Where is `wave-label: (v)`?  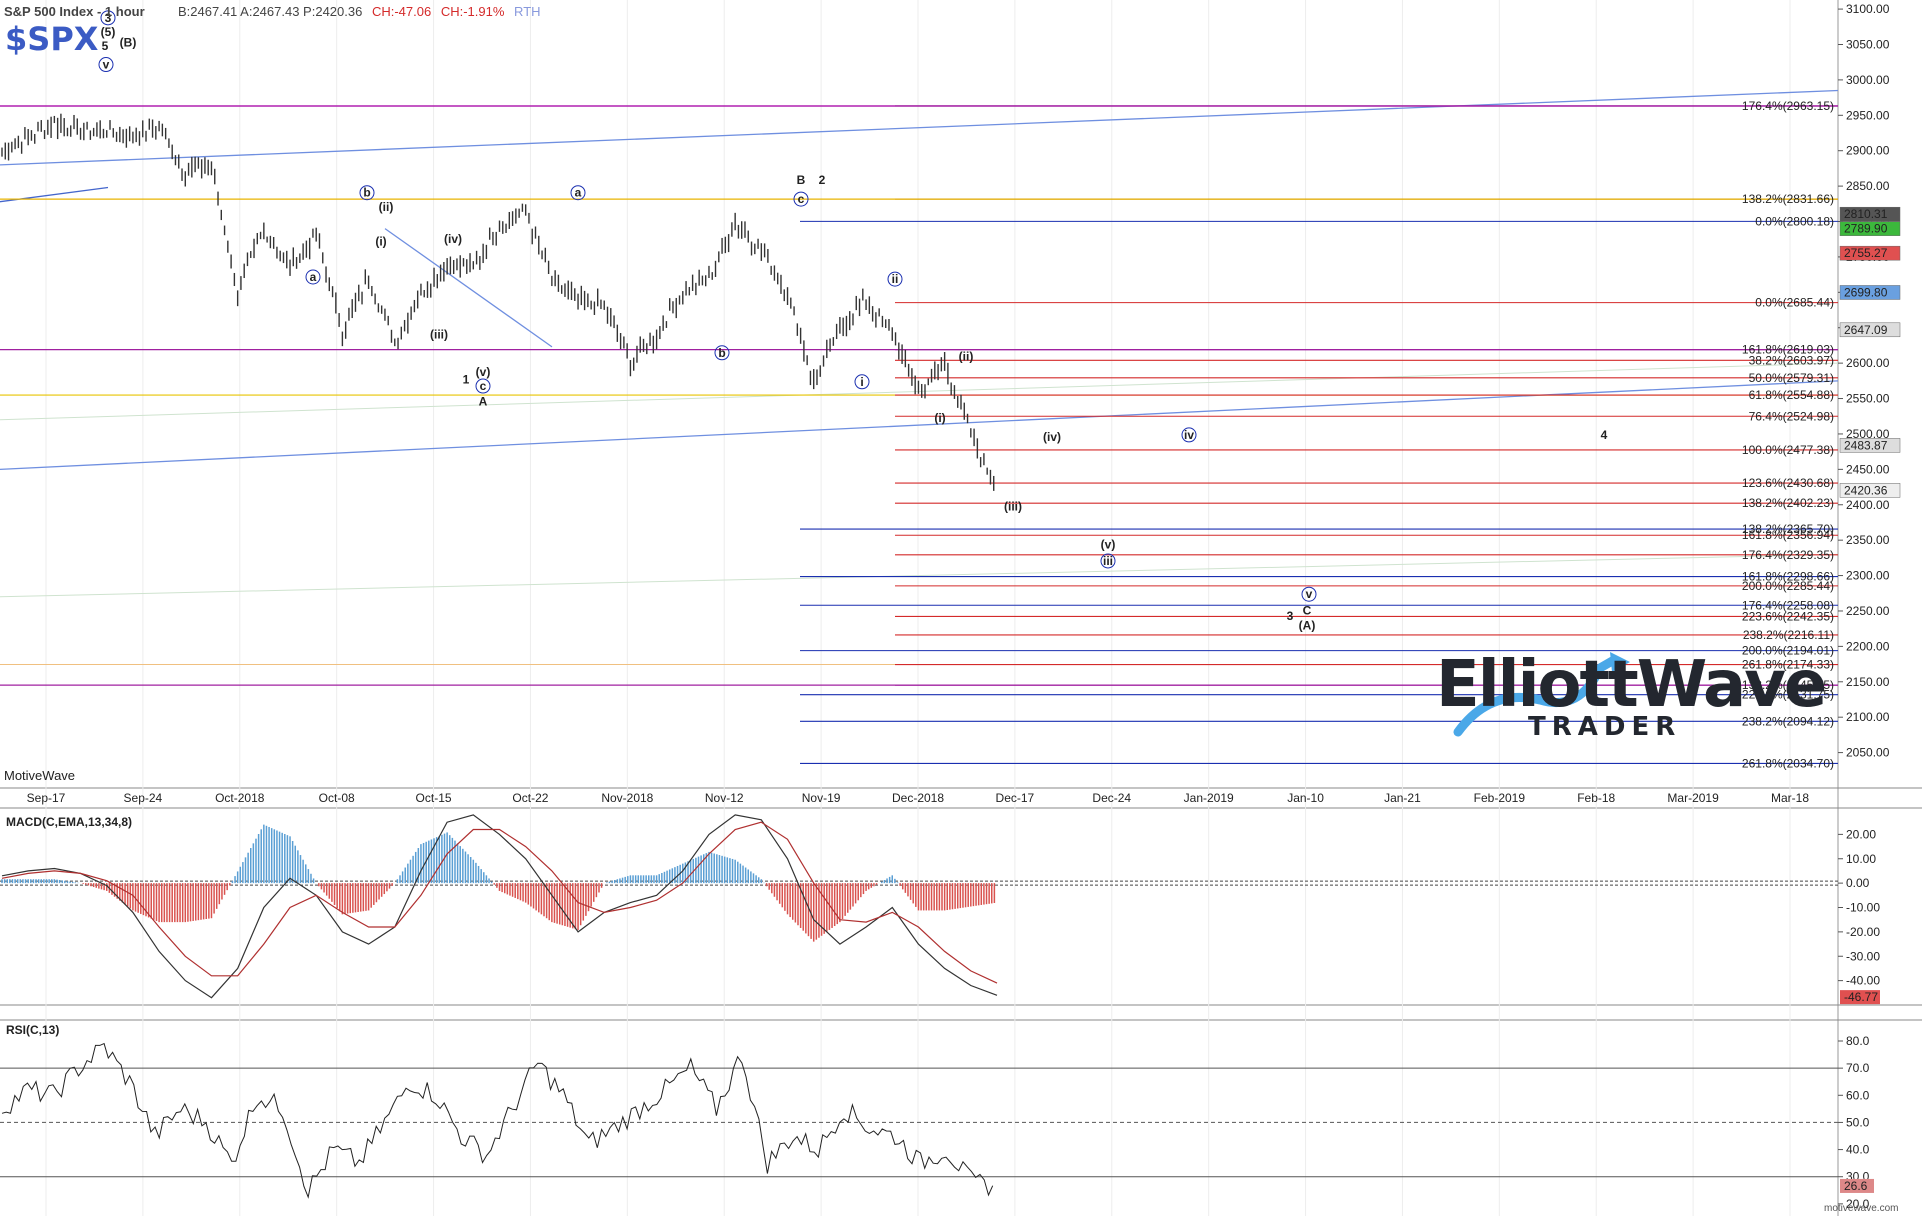 wave-label: (v) is located at coordinates (1108, 545).